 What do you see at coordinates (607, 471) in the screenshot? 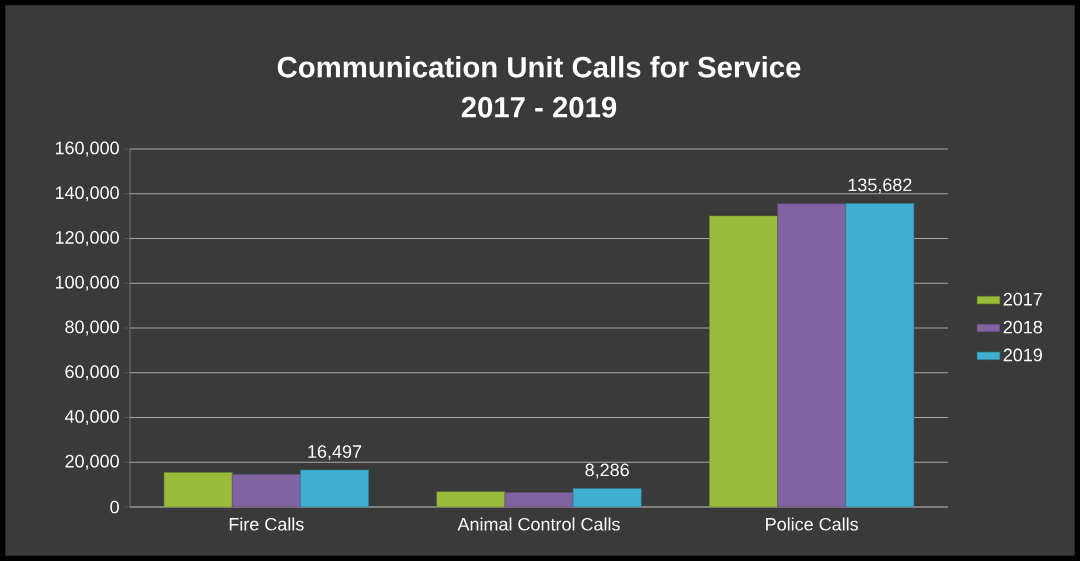
I see `data-label: 8,286` at bounding box center [607, 471].